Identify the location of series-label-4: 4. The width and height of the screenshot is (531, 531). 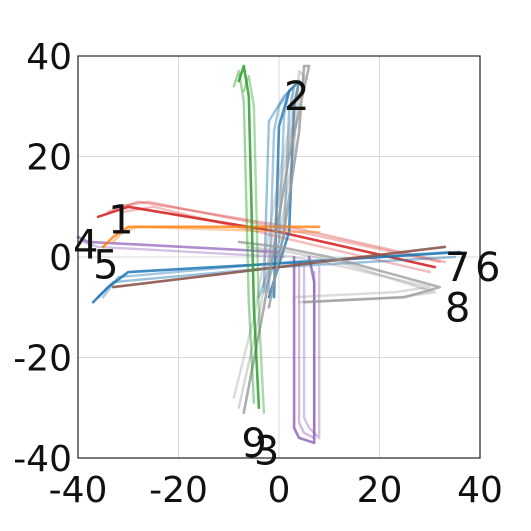
(85, 245).